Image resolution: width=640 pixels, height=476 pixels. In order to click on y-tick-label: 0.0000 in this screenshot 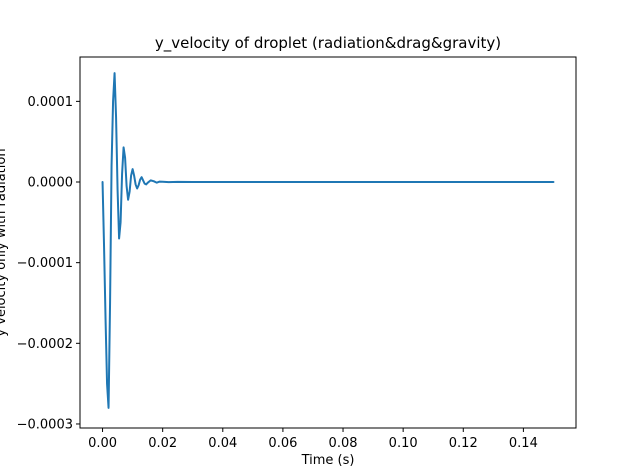, I will do `click(51, 183)`.